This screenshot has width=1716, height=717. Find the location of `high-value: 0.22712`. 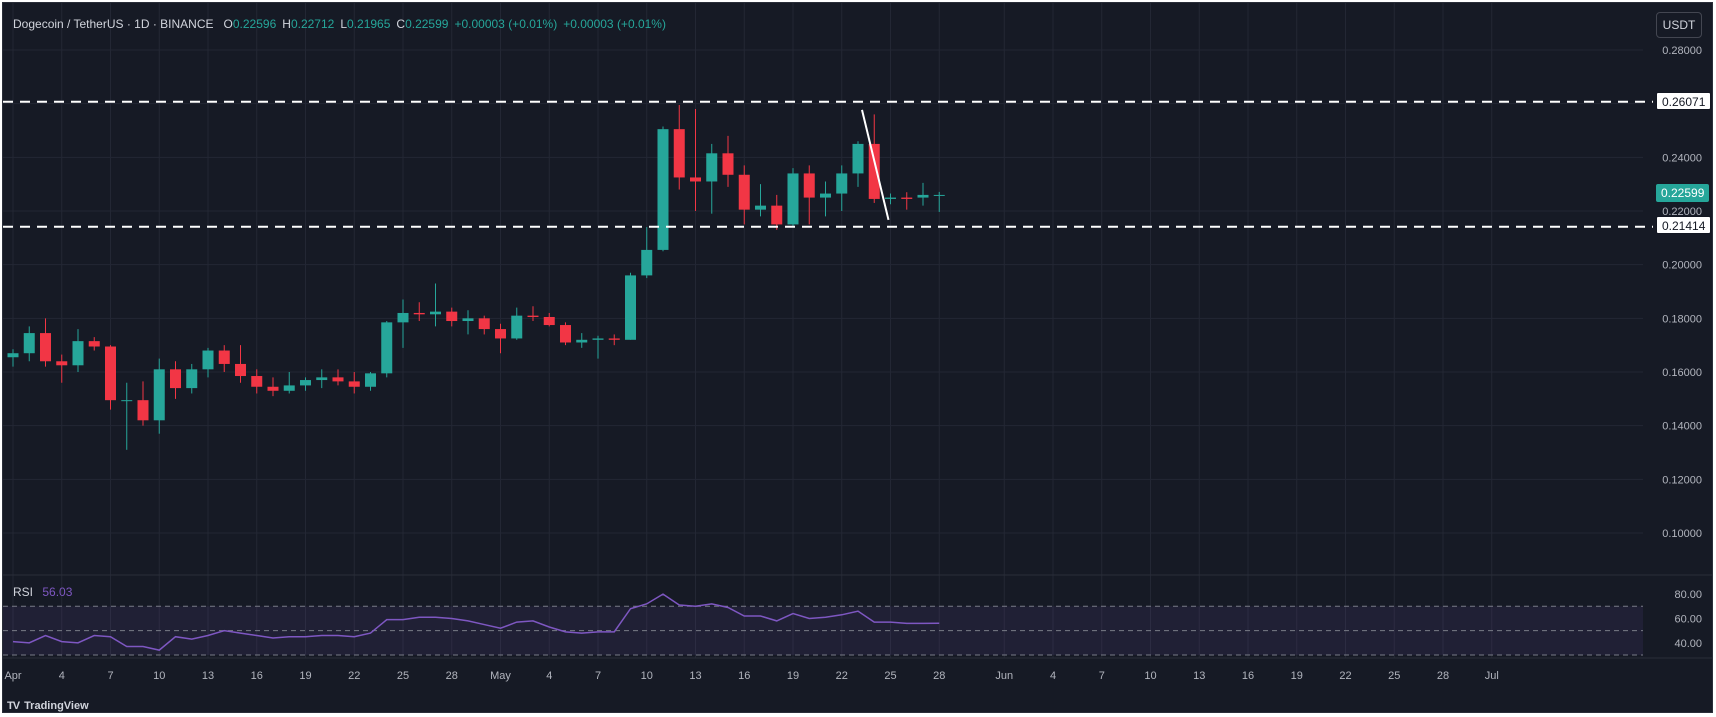

high-value: 0.22712 is located at coordinates (312, 24).